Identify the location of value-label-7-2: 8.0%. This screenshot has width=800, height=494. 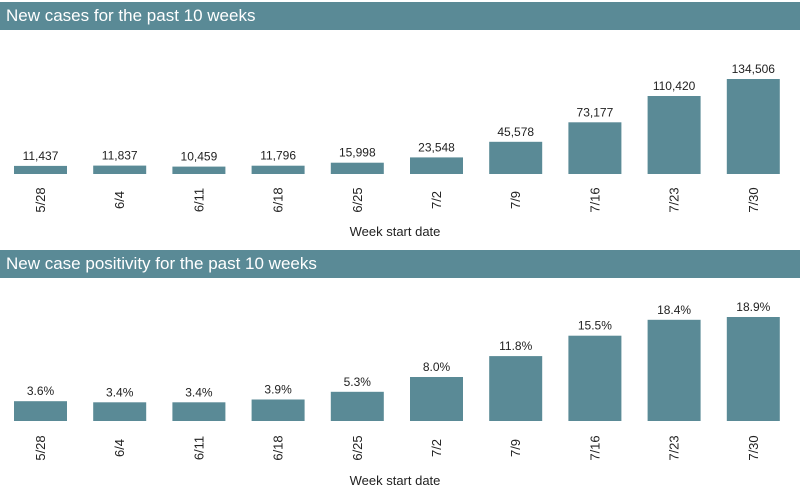
(437, 367).